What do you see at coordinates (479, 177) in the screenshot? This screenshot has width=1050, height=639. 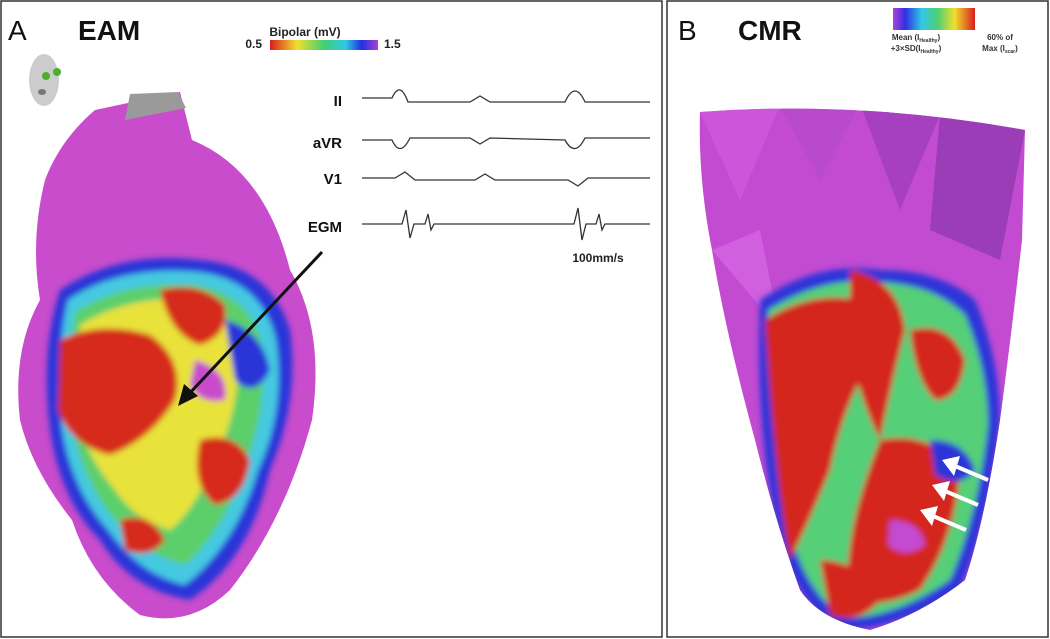 I see `ecg-traces: II aVR V1 EGM 100mm/s` at bounding box center [479, 177].